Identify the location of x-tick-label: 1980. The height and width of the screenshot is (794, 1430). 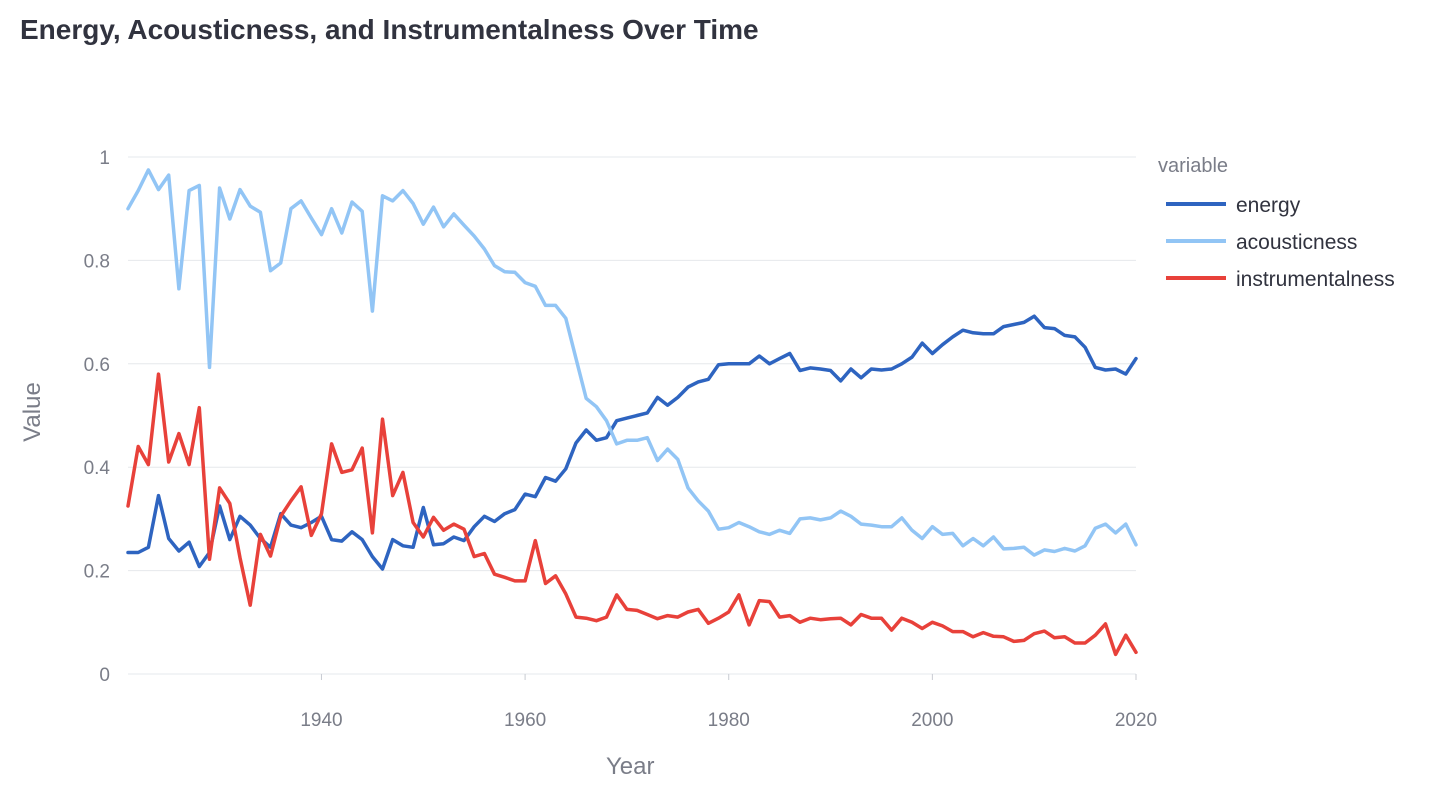
(729, 720).